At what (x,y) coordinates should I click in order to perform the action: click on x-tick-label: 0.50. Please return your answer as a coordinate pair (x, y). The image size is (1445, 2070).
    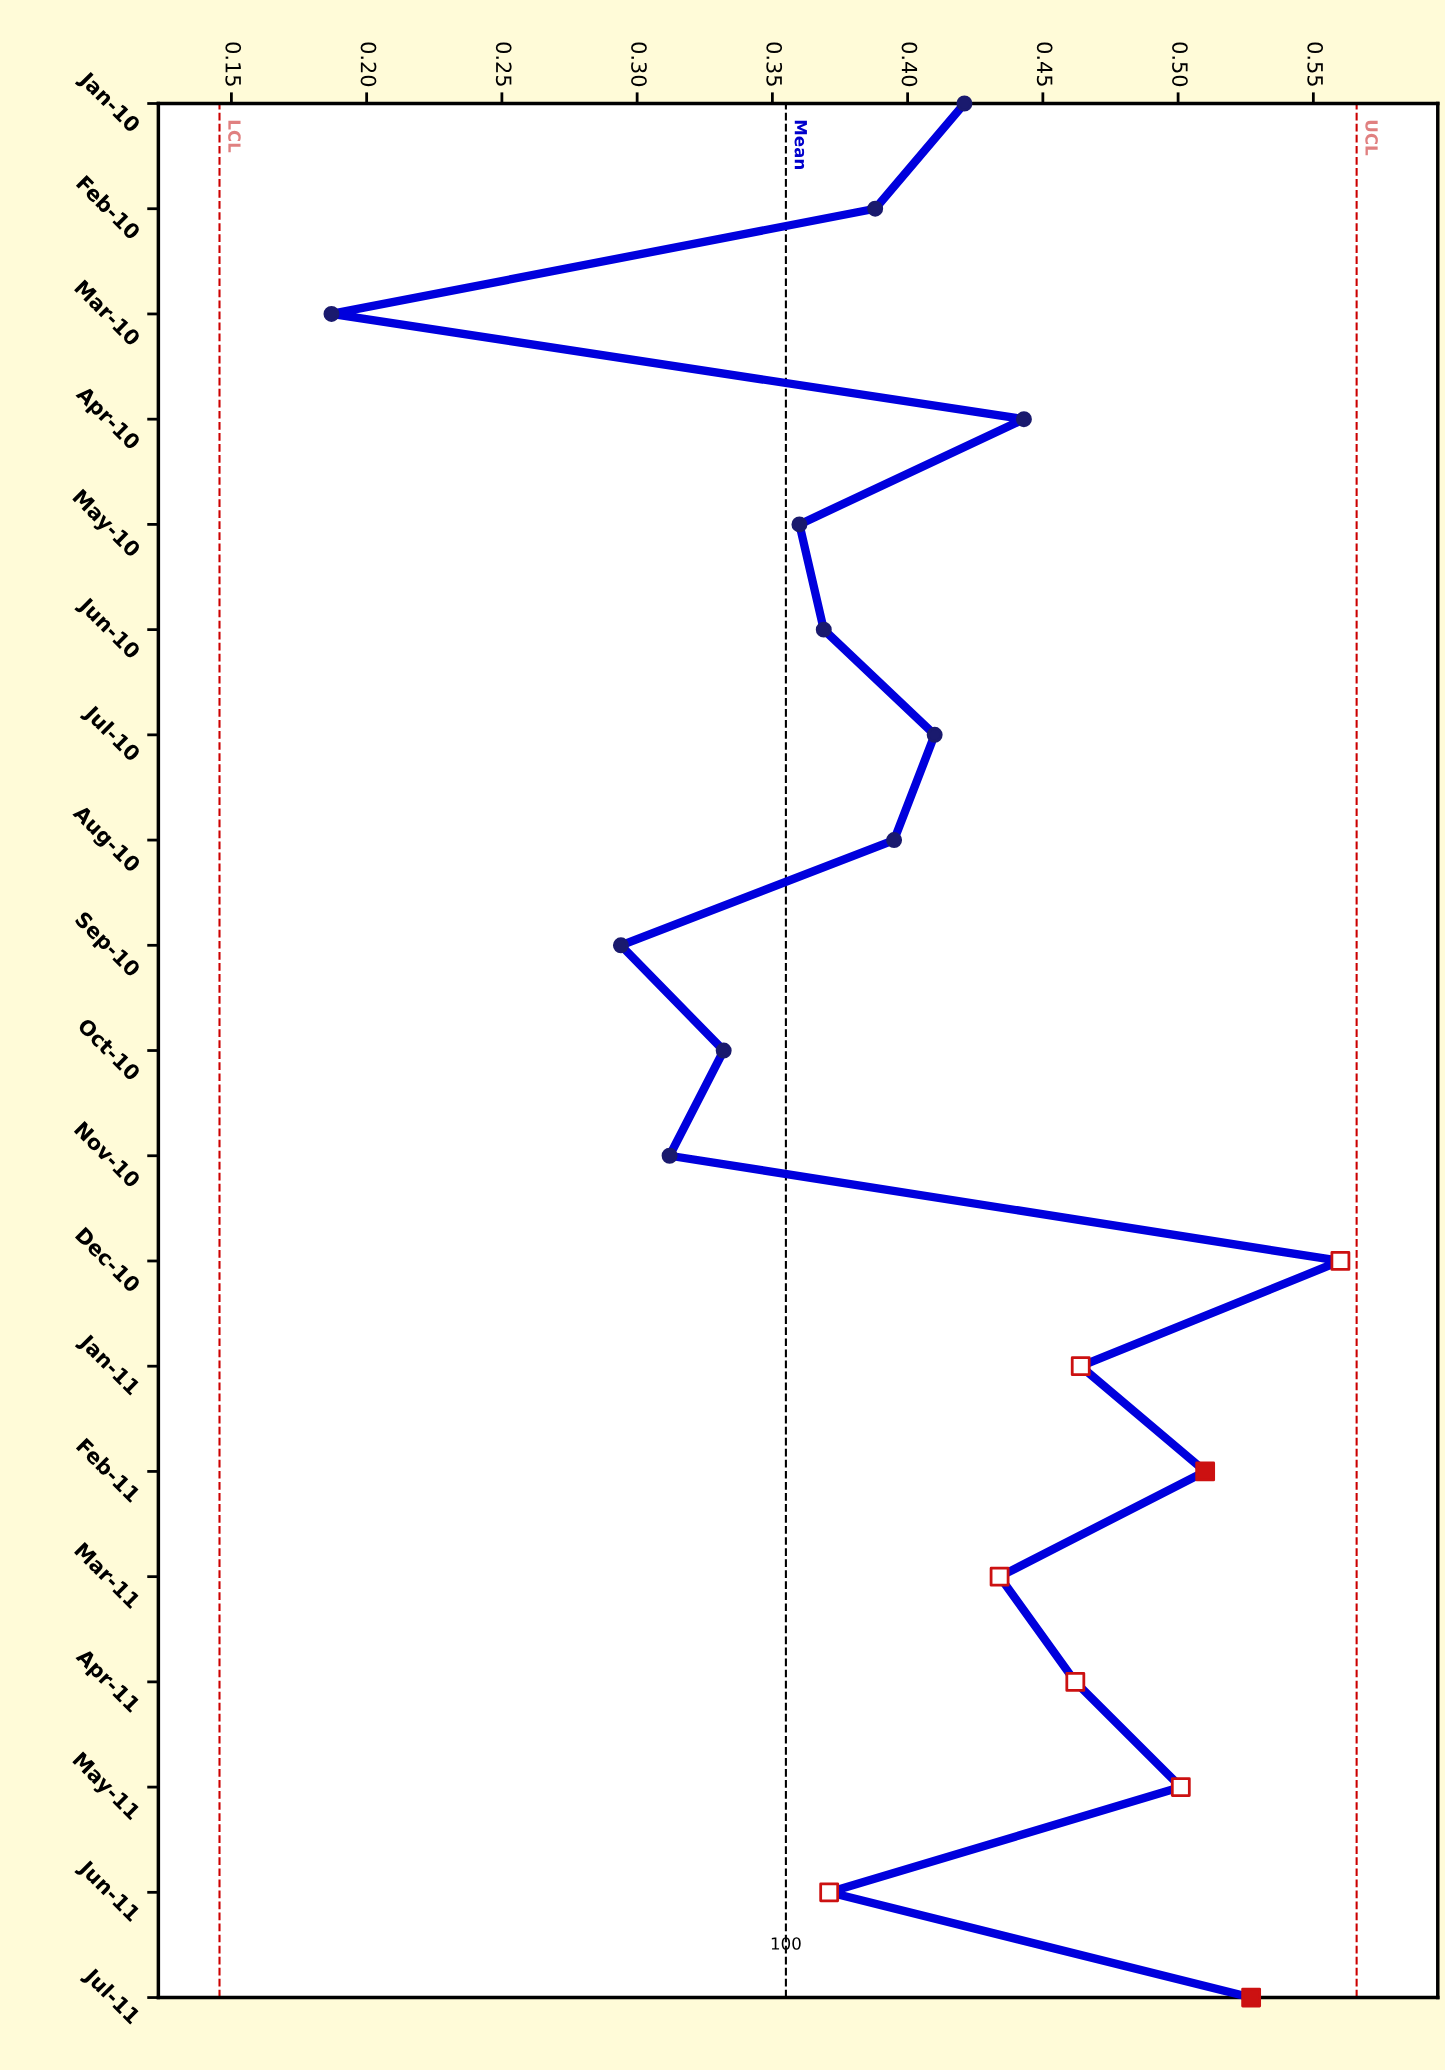
    Looking at the image, I should click on (1180, 64).